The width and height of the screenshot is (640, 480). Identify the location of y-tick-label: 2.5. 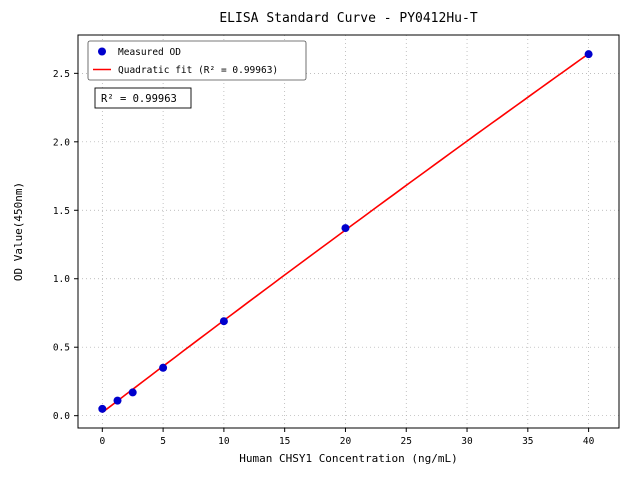
(61, 74).